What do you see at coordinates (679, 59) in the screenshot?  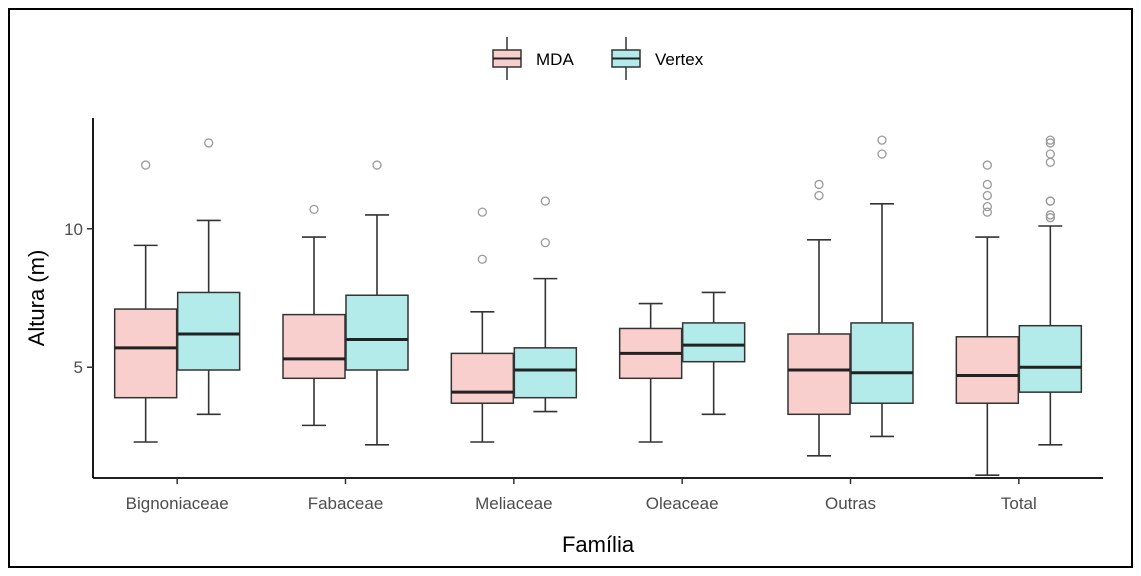 I see `legend-label: Vertex` at bounding box center [679, 59].